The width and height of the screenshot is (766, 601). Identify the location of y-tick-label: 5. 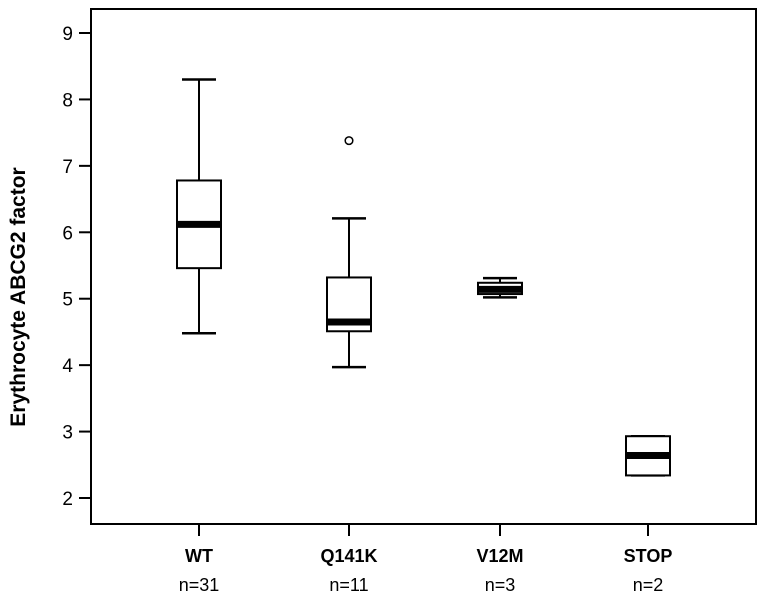
(67, 300).